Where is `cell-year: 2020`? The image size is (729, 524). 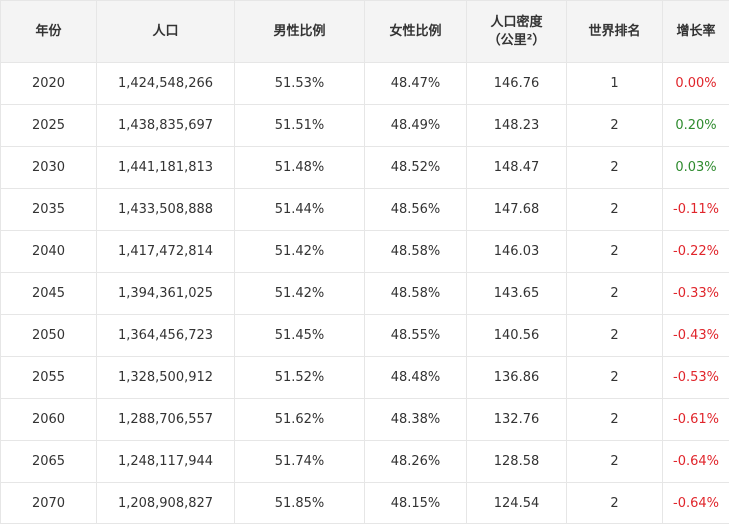 cell-year: 2020 is located at coordinates (48, 83).